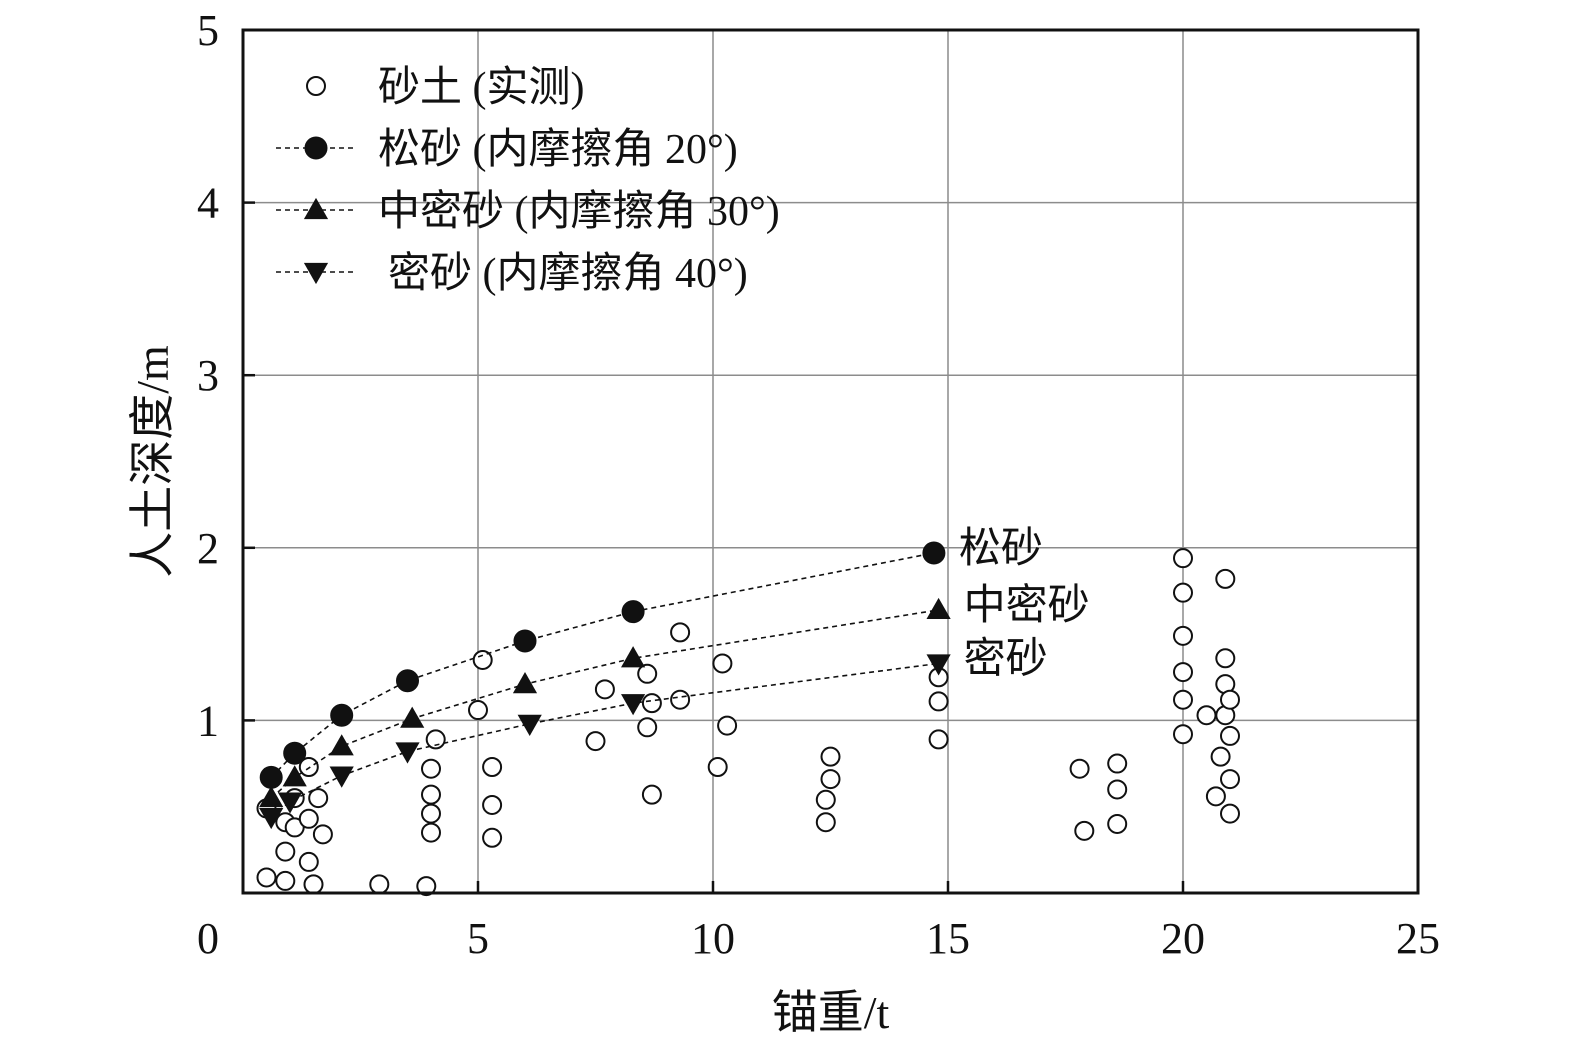  I want to click on legend-item: 密砂 (内摩擦角 40°), so click(512, 273).